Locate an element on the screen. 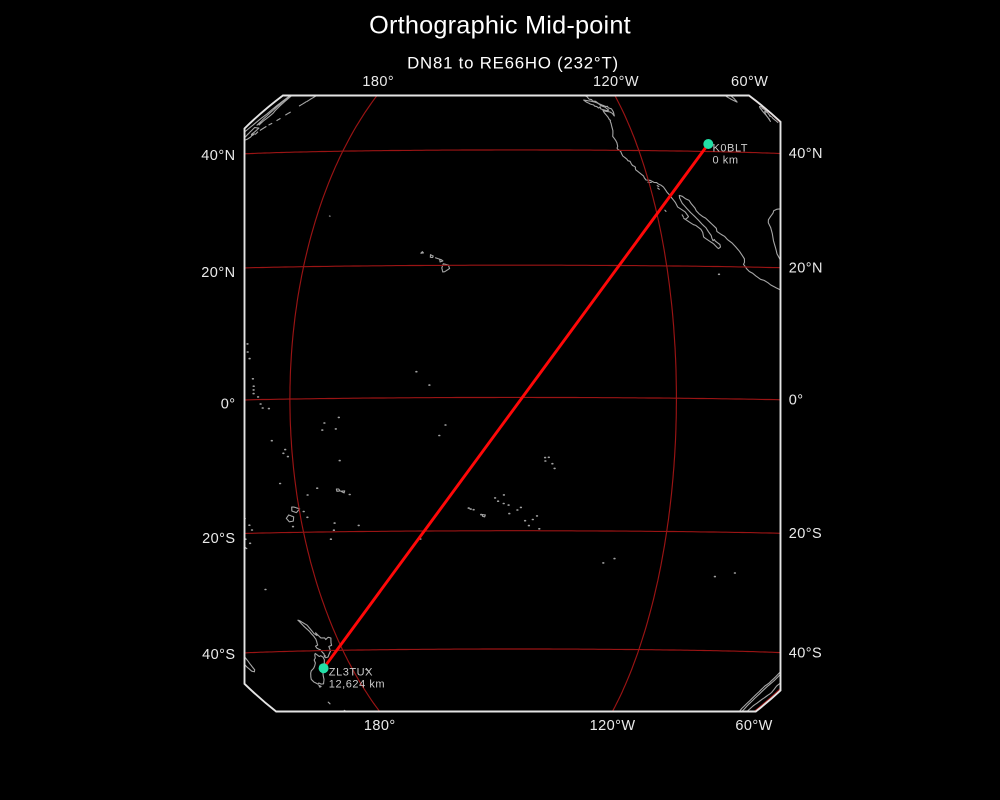 This screenshot has width=1000, height=800. svg-text: 12,624 km is located at coordinates (357, 685).